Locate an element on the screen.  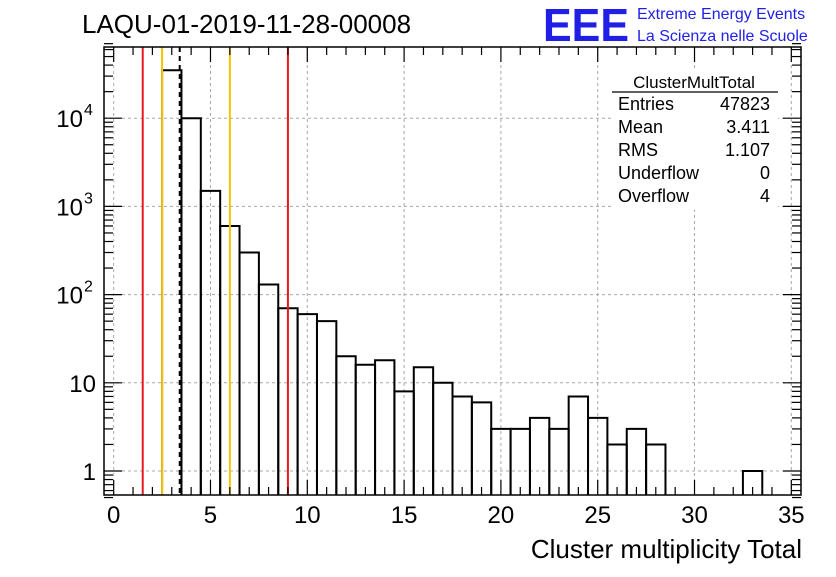
stats-row-value: 0 is located at coordinates (765, 173).